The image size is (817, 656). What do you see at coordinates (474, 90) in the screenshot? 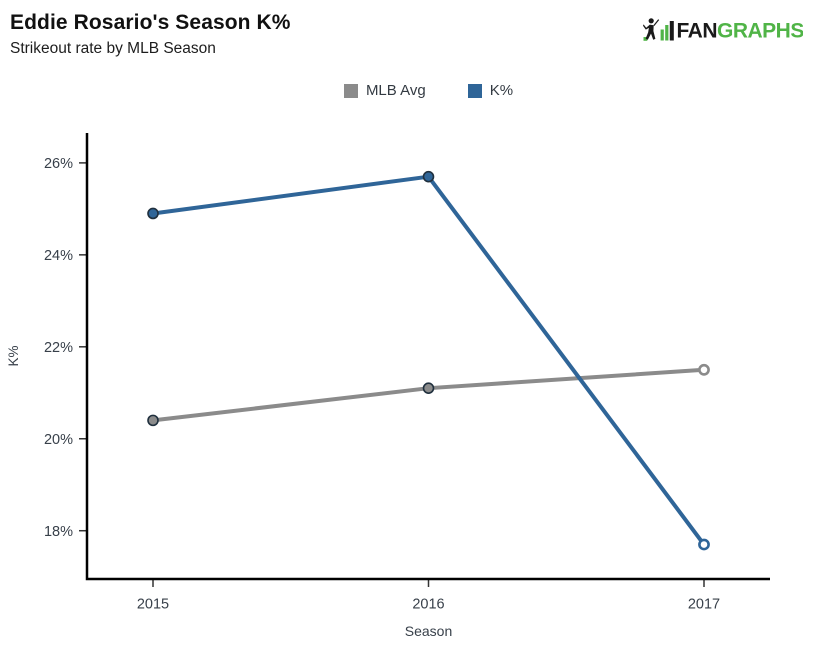
I see `legend-swatch-kpct` at bounding box center [474, 90].